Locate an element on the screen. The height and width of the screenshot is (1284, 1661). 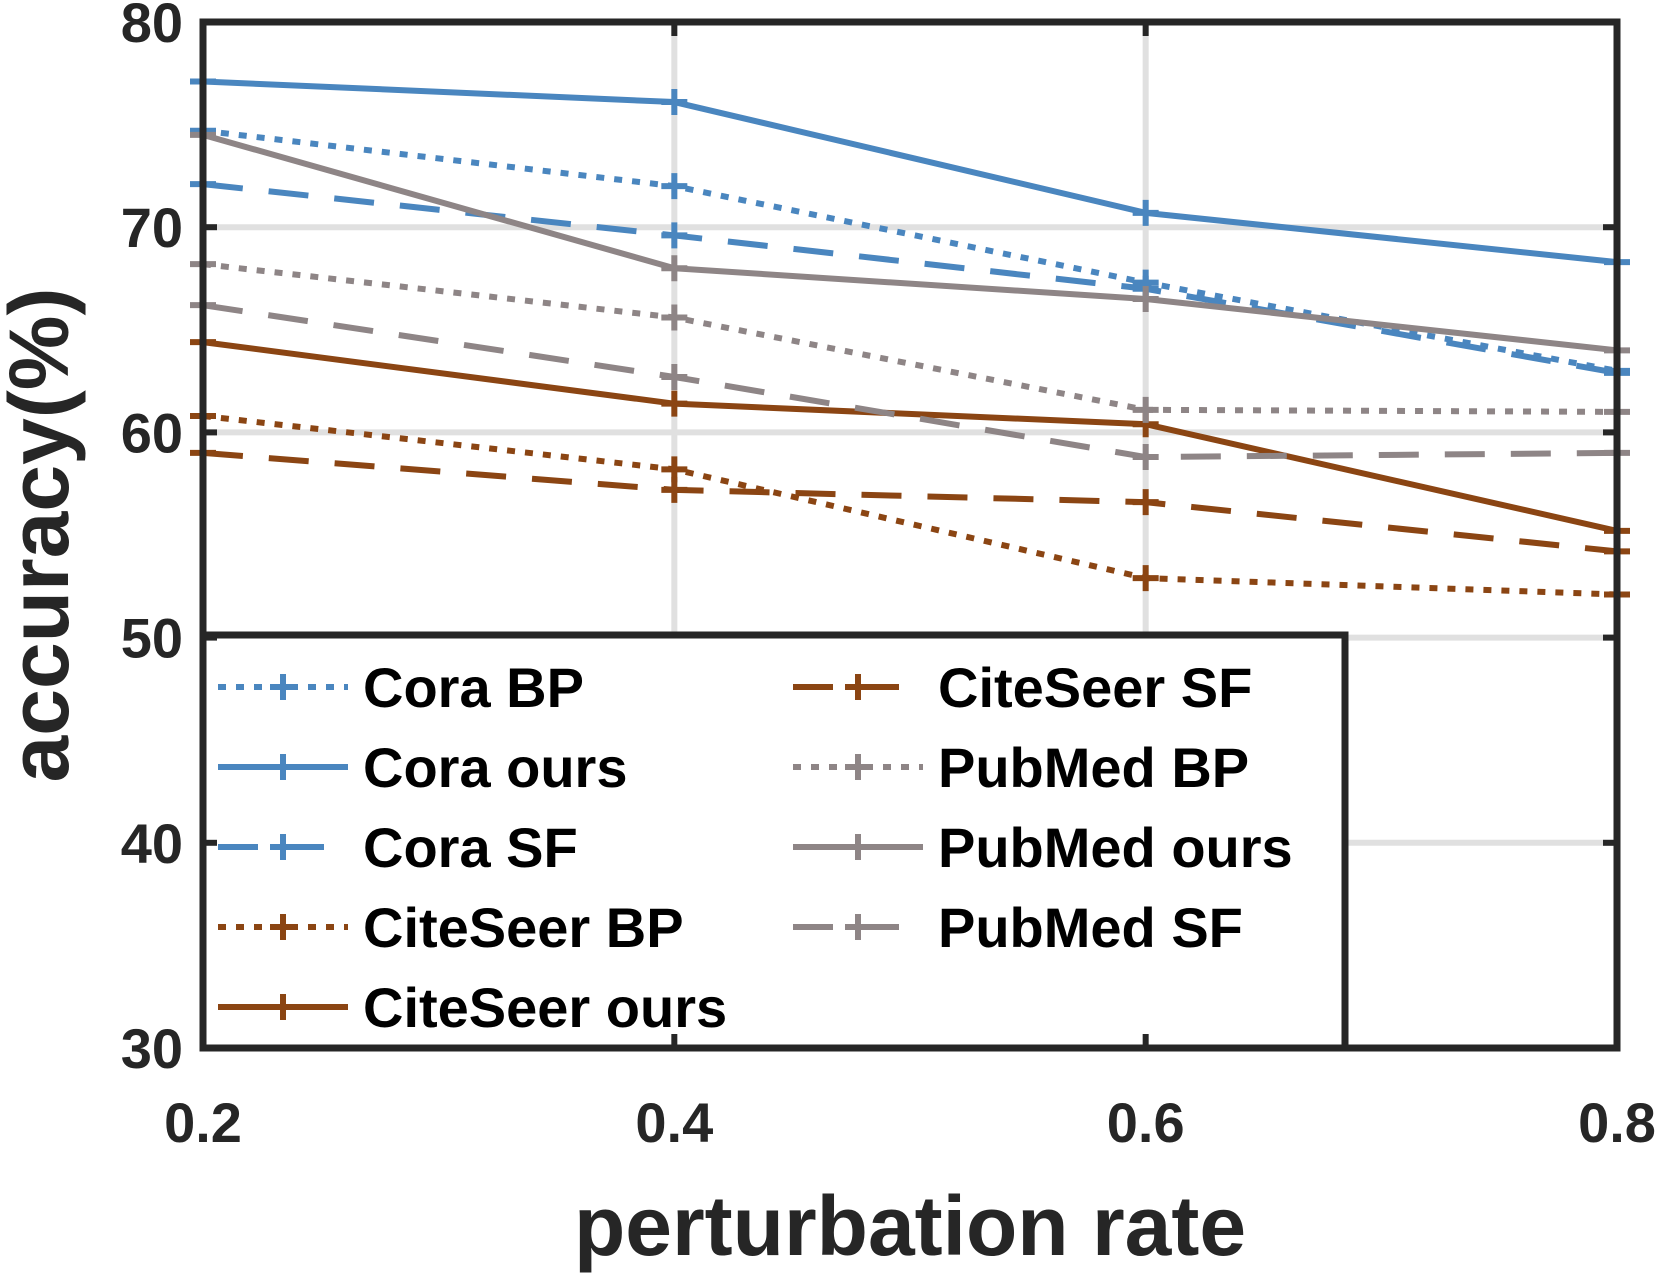
legend-item: CiteSeer ours is located at coordinates (472, 1007).